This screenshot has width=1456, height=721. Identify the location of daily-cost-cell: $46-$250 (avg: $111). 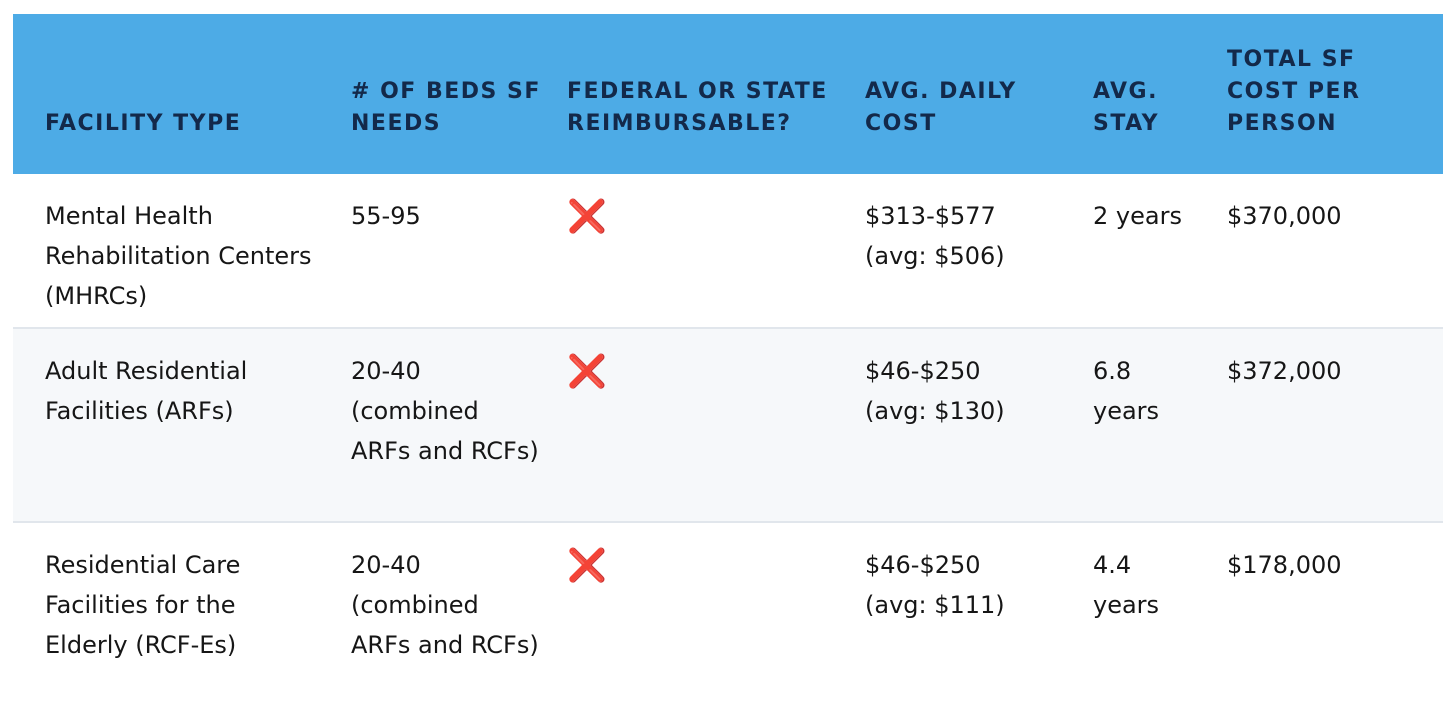
(965, 612).